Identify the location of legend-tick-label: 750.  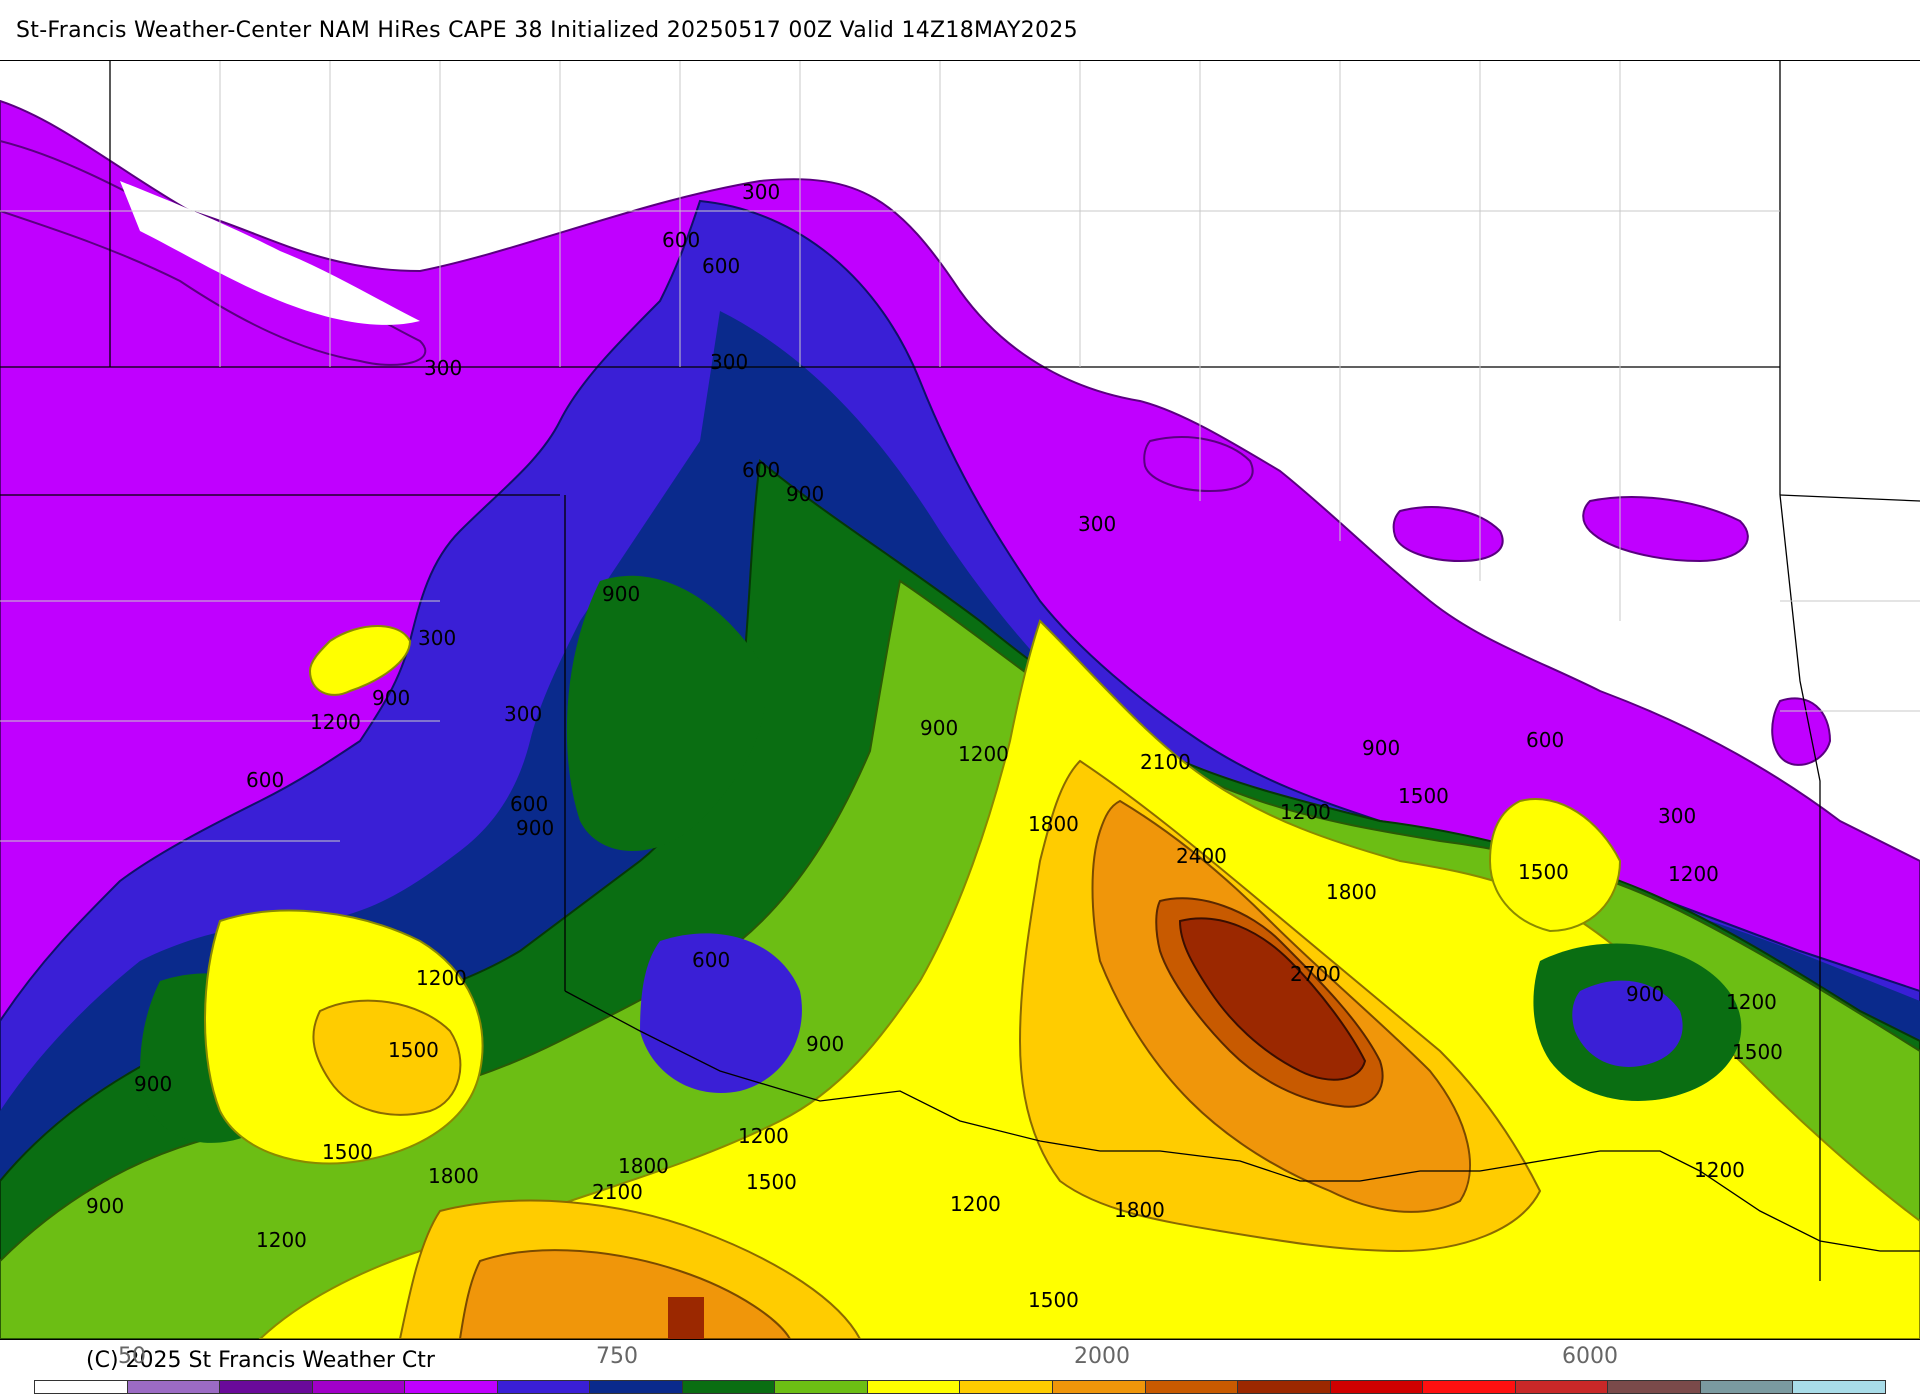
(617, 1356).